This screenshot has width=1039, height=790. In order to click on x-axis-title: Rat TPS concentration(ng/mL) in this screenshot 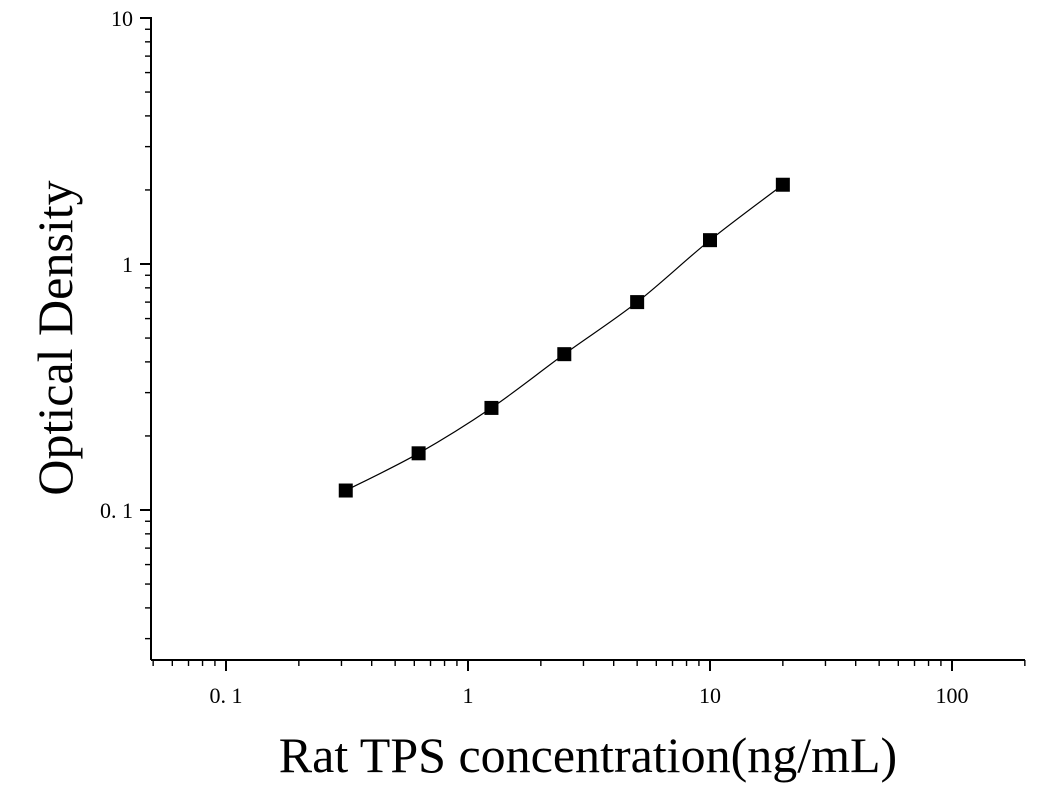, I will do `click(588, 755)`.